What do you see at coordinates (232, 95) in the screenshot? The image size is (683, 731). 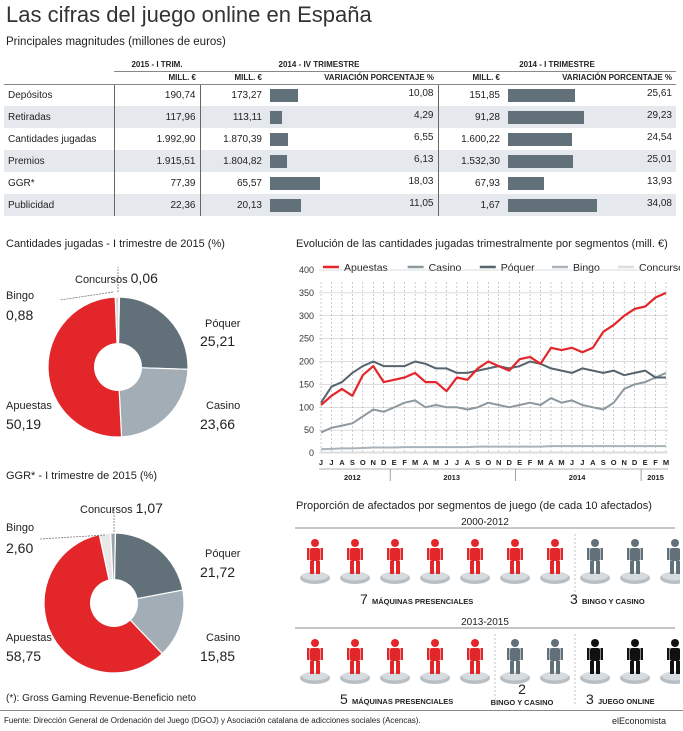 I see `cell-q414: 173,27` at bounding box center [232, 95].